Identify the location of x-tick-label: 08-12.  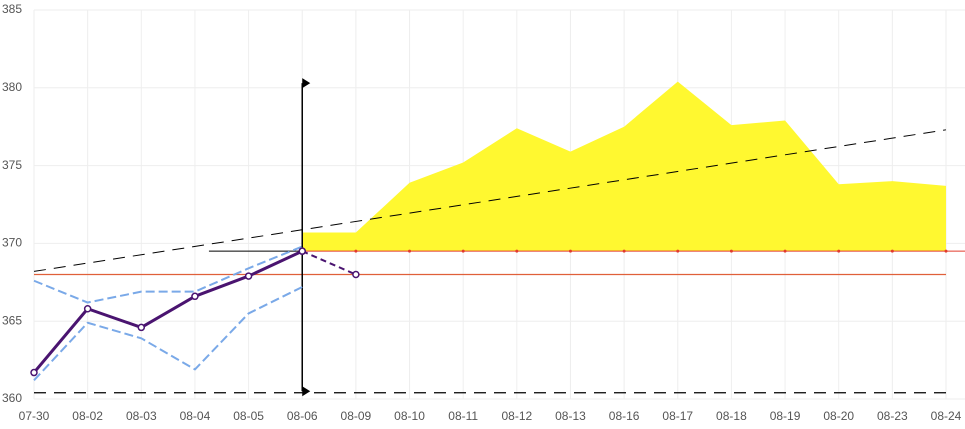
(516, 416).